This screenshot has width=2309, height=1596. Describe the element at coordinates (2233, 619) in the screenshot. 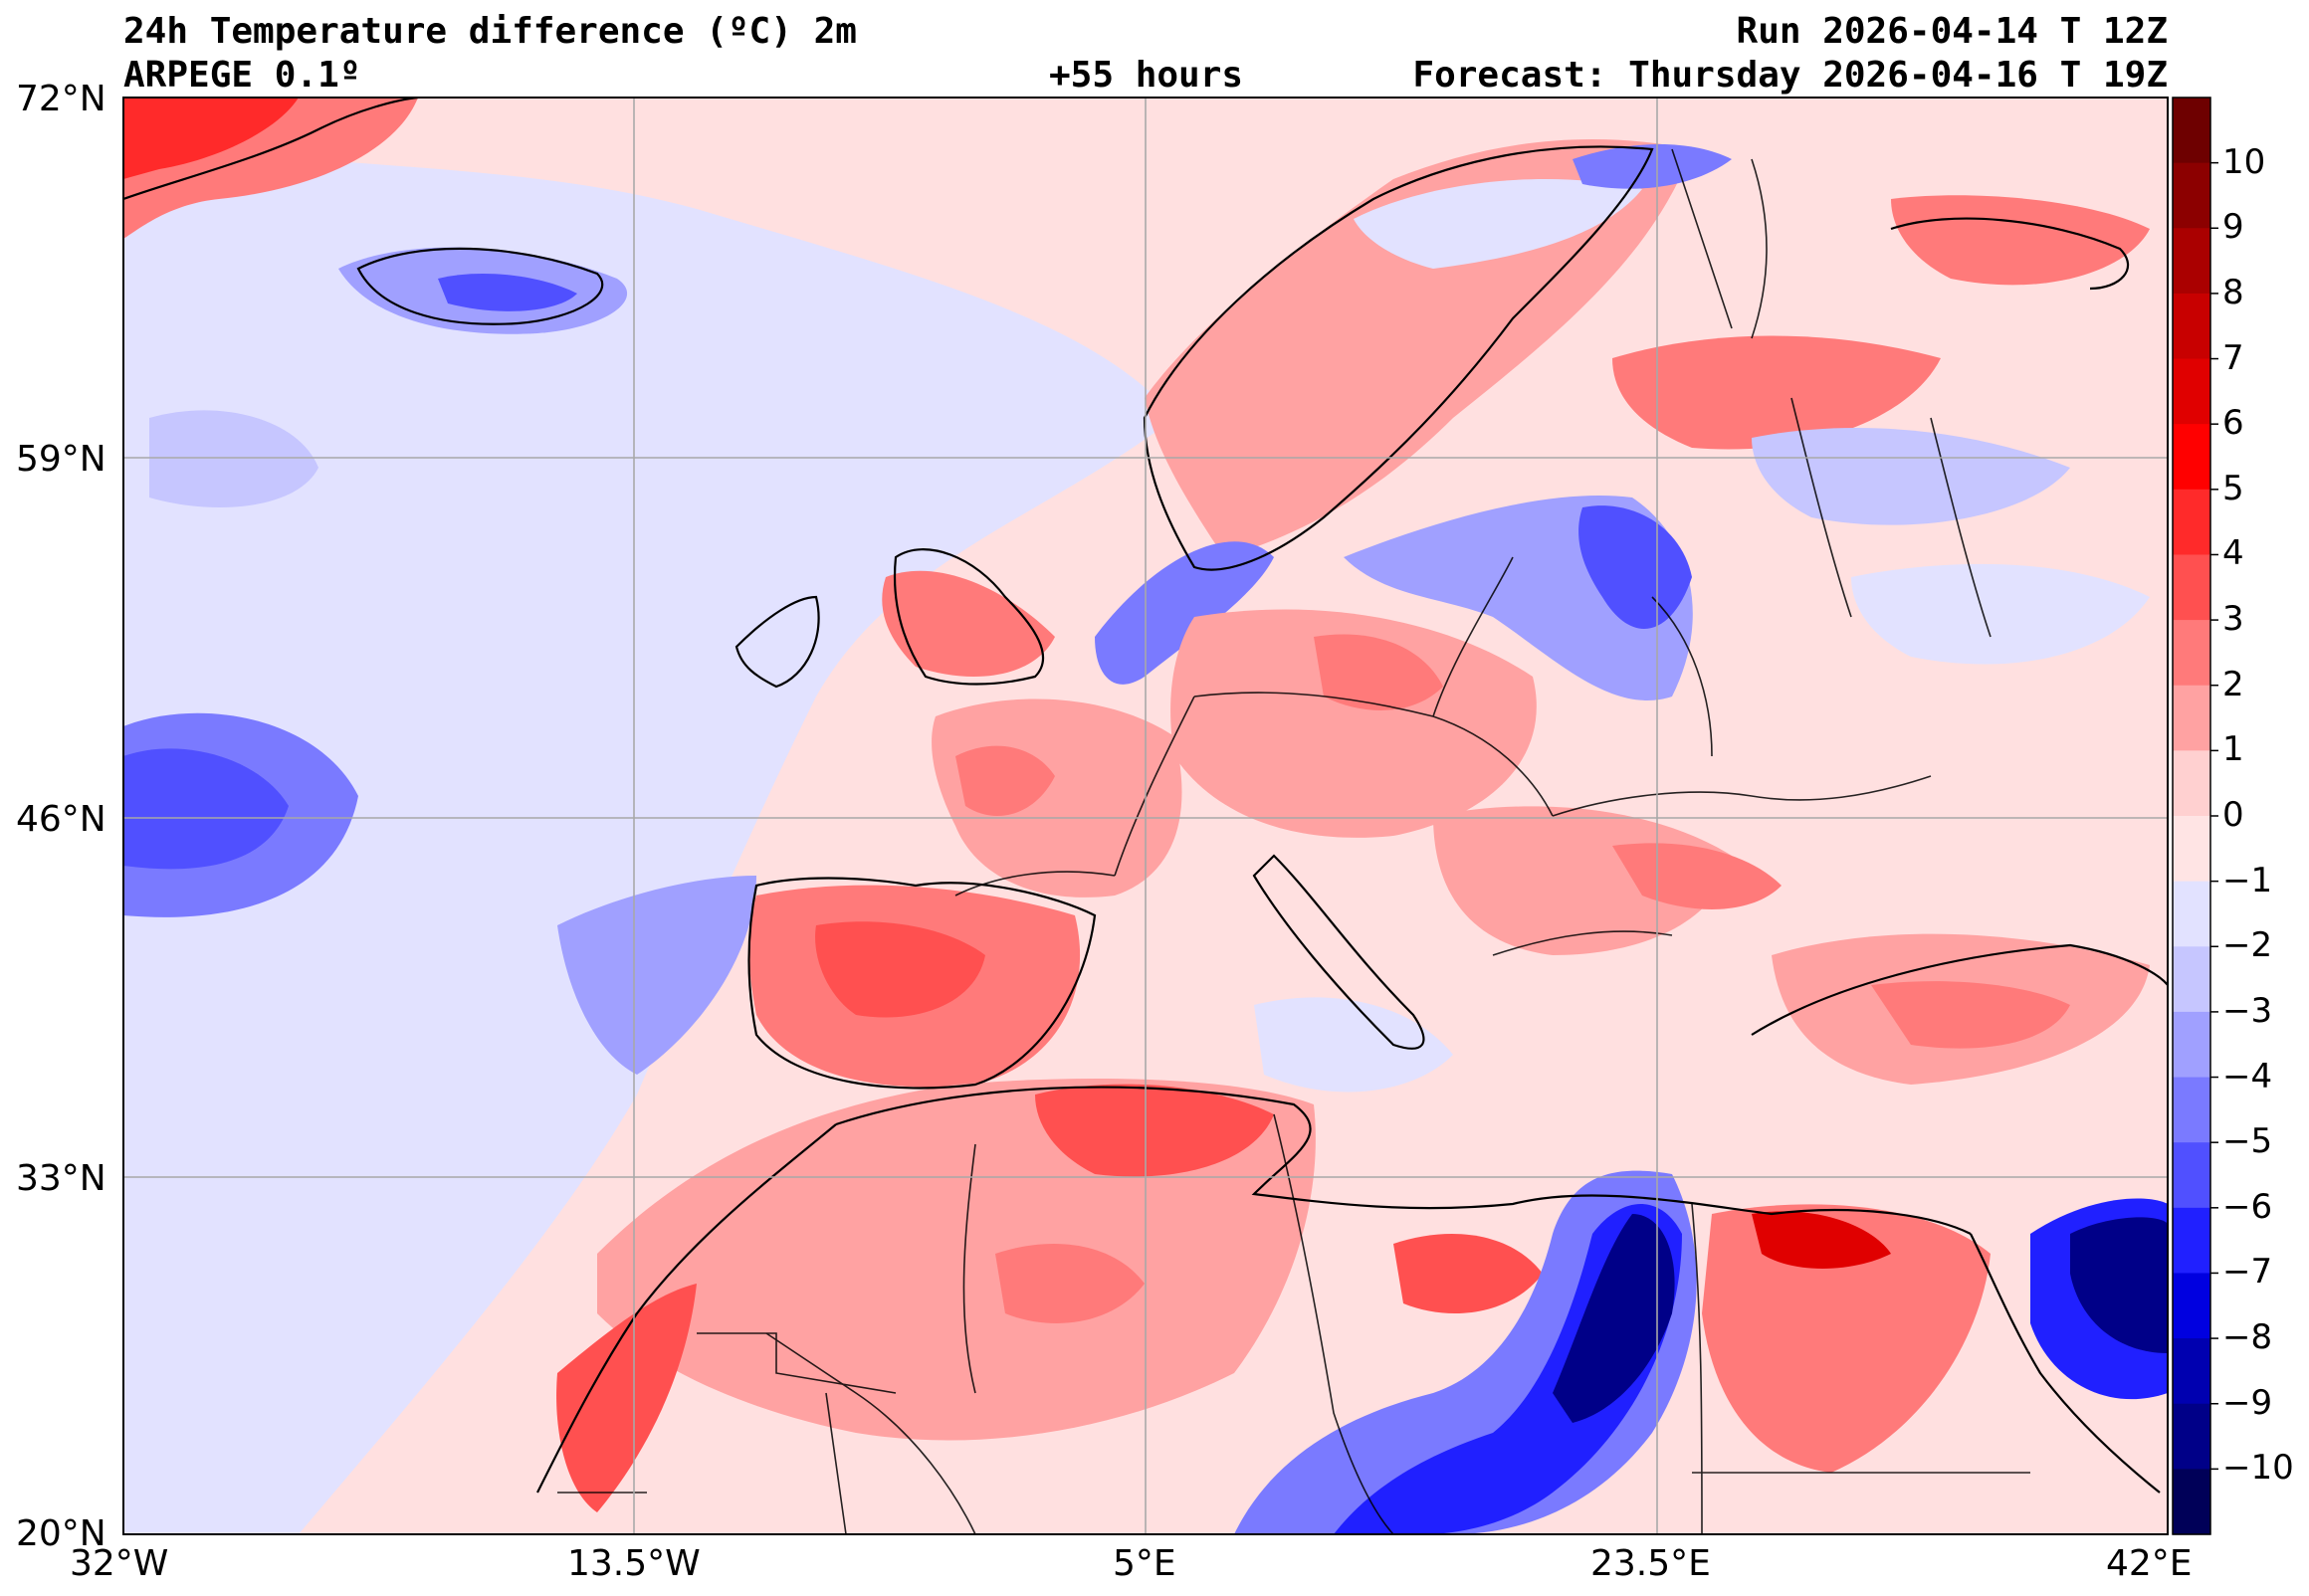

I see `colorbar-tick-label: 3` at that location.